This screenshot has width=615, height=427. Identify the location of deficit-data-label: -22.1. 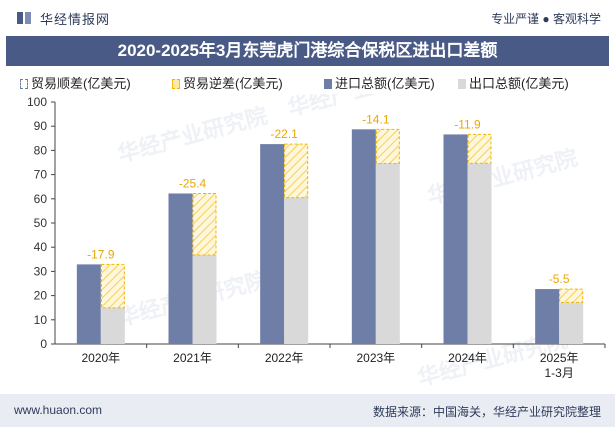
(284, 134).